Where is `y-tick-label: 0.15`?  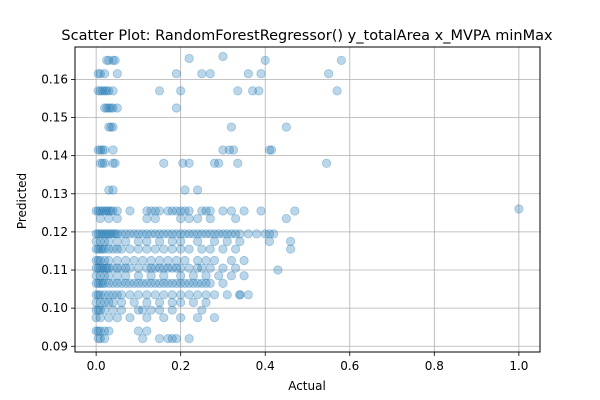 y-tick-label: 0.15 is located at coordinates (54, 118).